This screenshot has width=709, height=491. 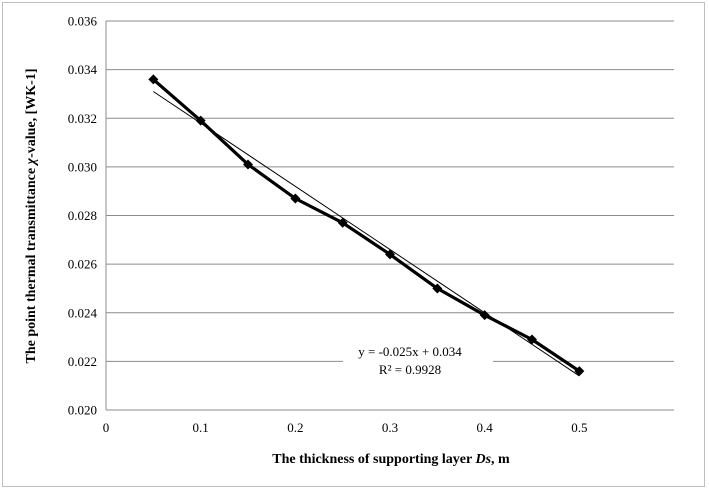 I want to click on equation-box, so click(x=418, y=360).